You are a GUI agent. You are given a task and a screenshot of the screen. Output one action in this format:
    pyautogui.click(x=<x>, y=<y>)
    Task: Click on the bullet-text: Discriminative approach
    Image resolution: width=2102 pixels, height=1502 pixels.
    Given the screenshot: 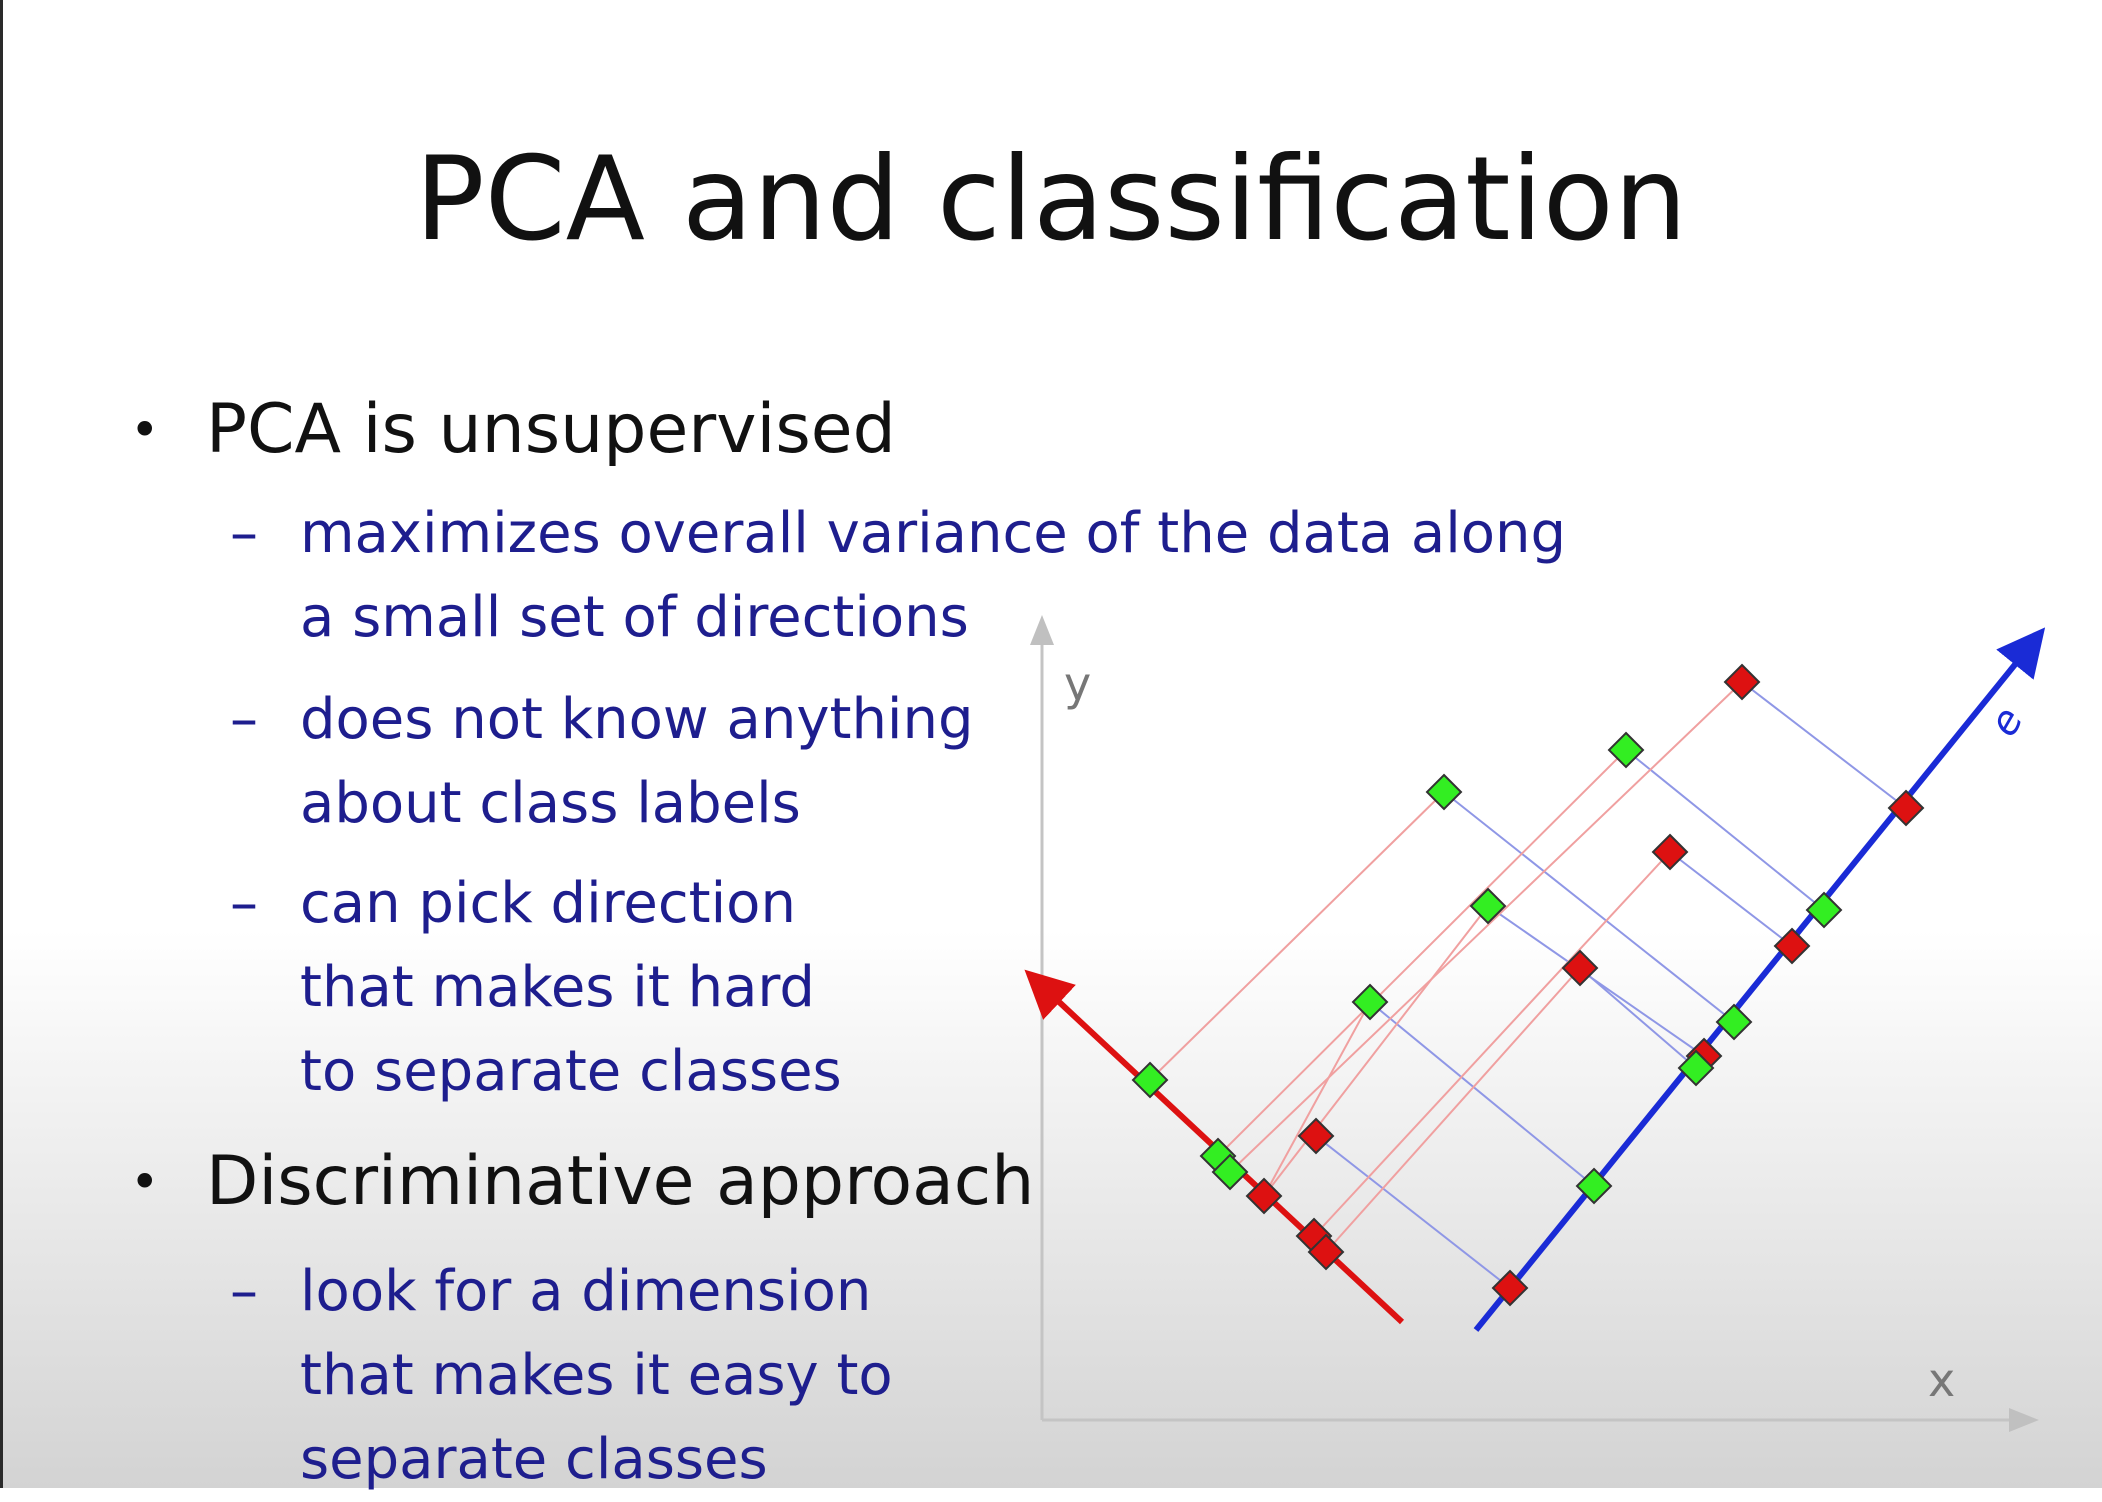 What is the action you would take?
    pyautogui.click(x=620, y=1181)
    